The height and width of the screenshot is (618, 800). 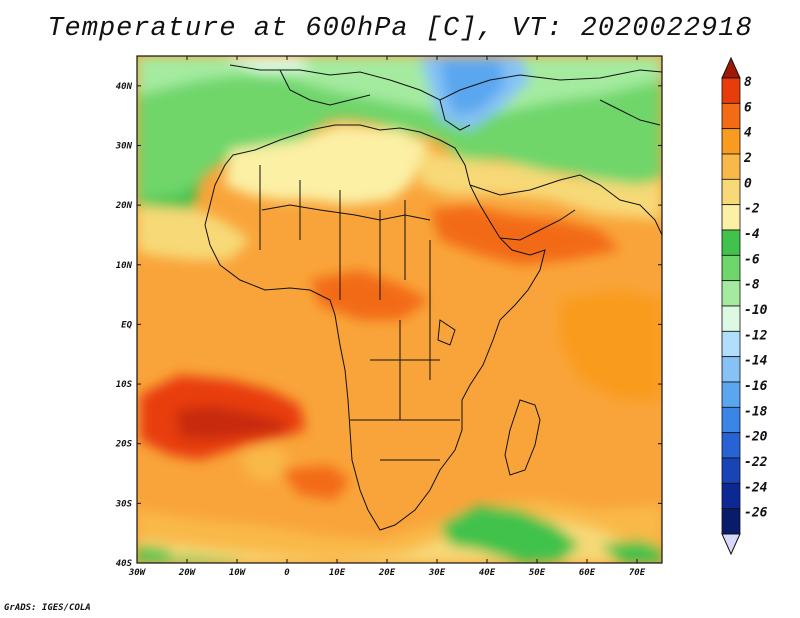 What do you see at coordinates (756, 411) in the screenshot?
I see `colorbar-label: -18` at bounding box center [756, 411].